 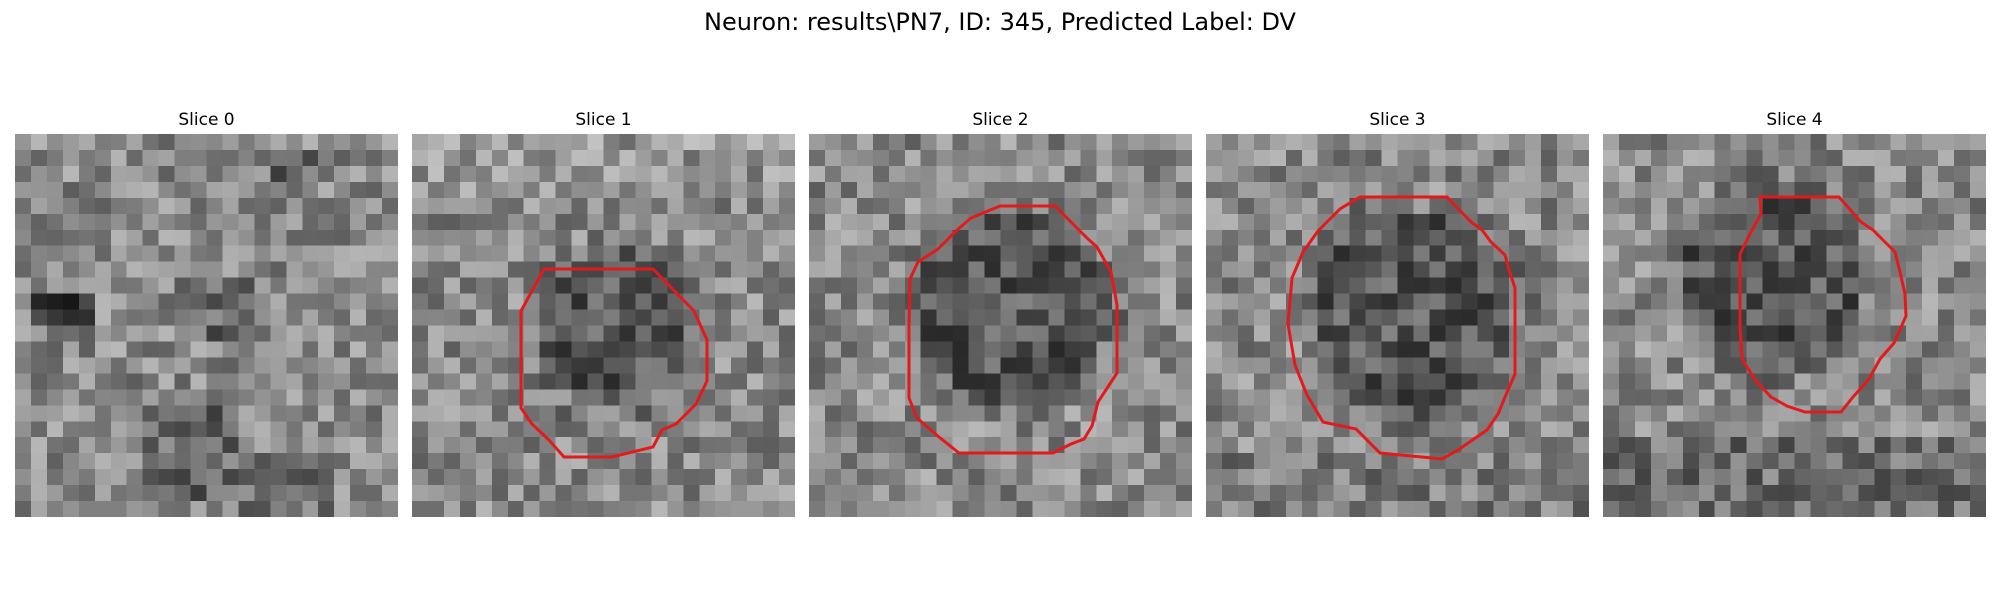 What do you see at coordinates (206, 120) in the screenshot?
I see `slice-title: Slice 0` at bounding box center [206, 120].